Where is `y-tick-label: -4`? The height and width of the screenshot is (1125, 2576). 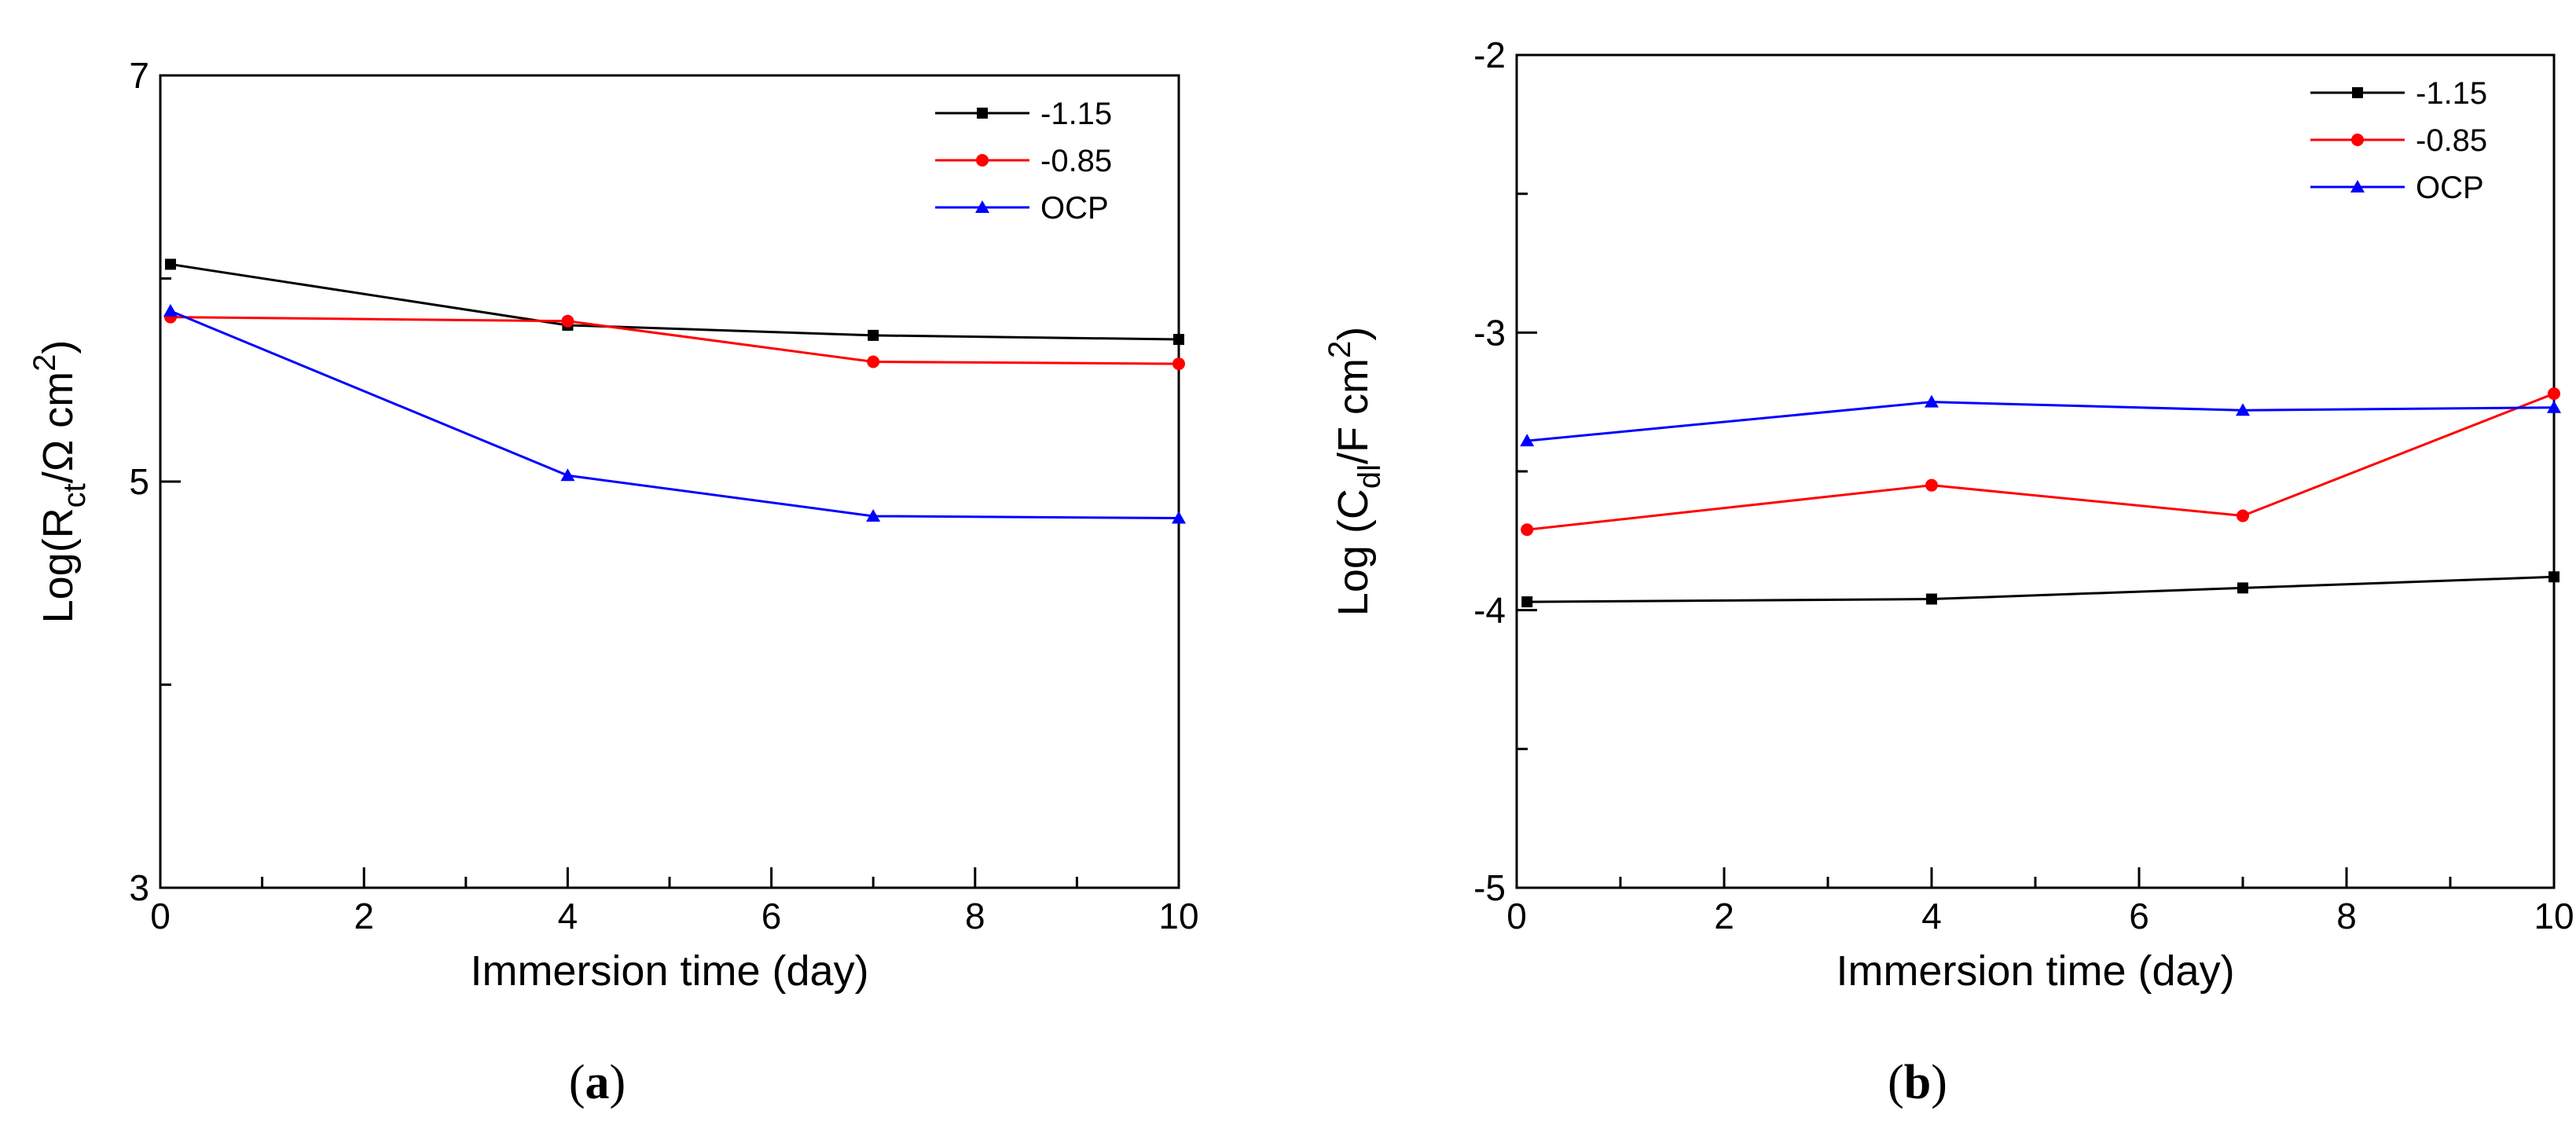
y-tick-label: -4 is located at coordinates (1489, 611).